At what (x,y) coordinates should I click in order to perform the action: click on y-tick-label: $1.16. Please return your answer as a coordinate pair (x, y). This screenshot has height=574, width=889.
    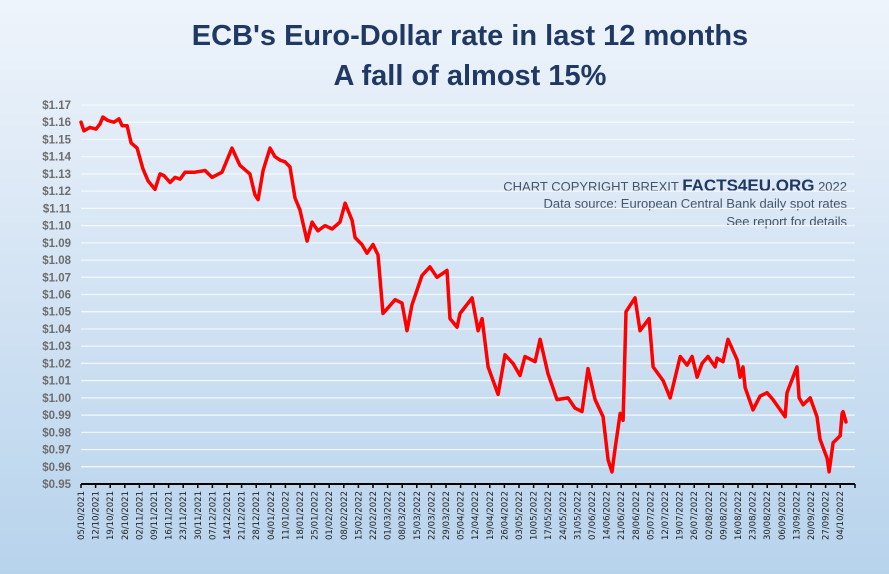
    Looking at the image, I should click on (56, 123).